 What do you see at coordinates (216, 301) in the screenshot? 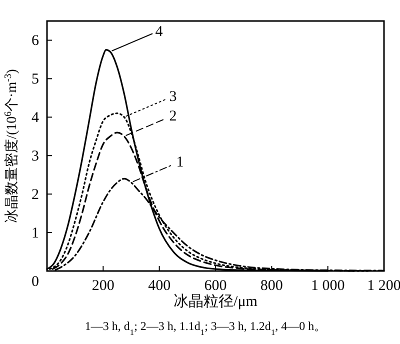
I see `x-axis-title: 冰晶粒径/μm` at bounding box center [216, 301].